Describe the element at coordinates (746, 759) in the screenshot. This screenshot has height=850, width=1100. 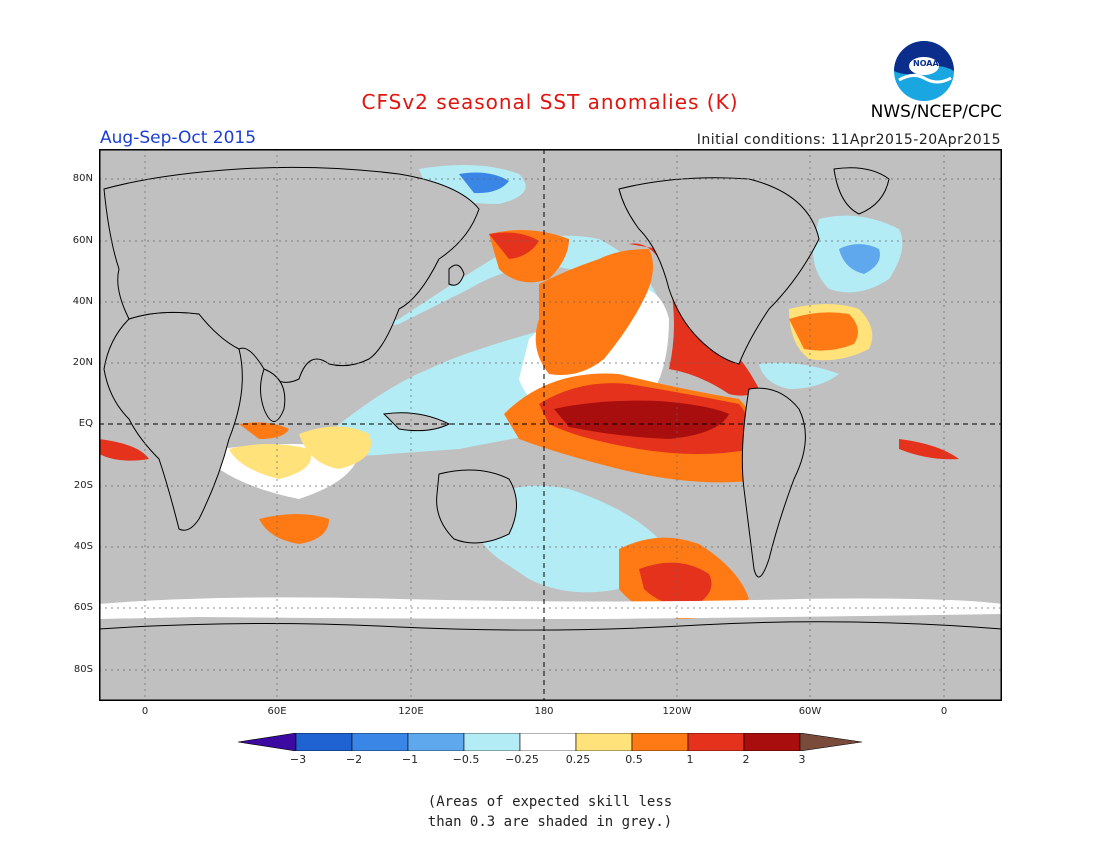
I see `colorbar-tick: 2` at that location.